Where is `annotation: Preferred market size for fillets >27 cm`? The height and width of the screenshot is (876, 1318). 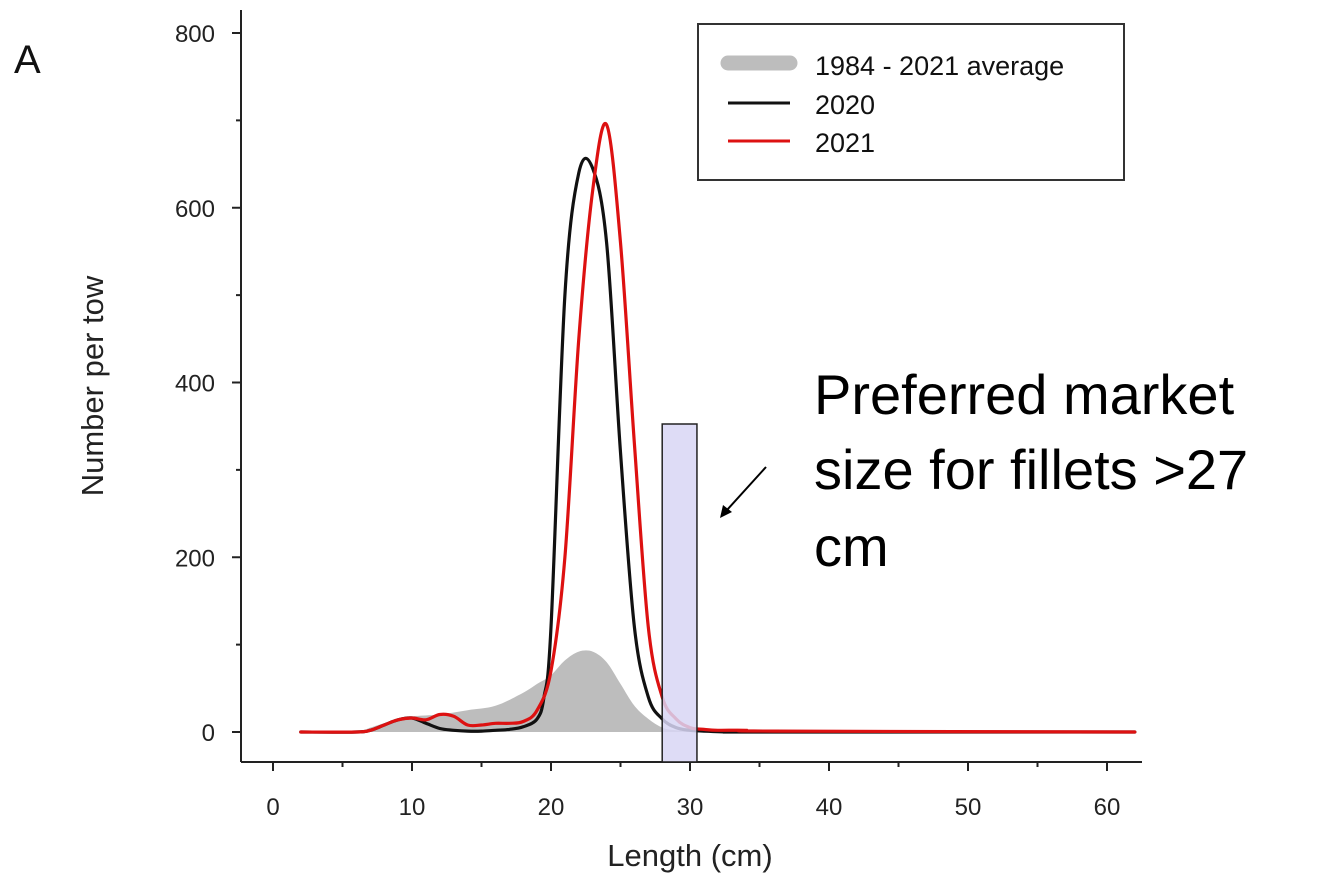 annotation: Preferred market size for fillets >27 cm is located at coordinates (984, 470).